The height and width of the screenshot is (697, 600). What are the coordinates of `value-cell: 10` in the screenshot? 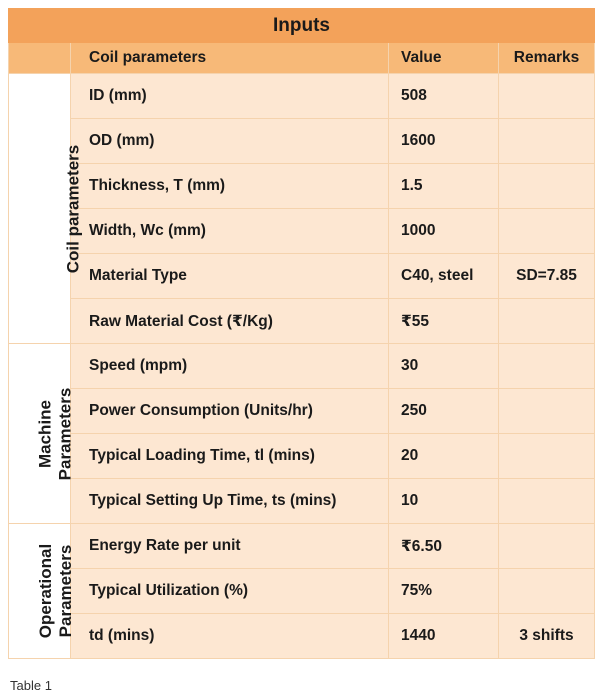 It's located at (443, 501).